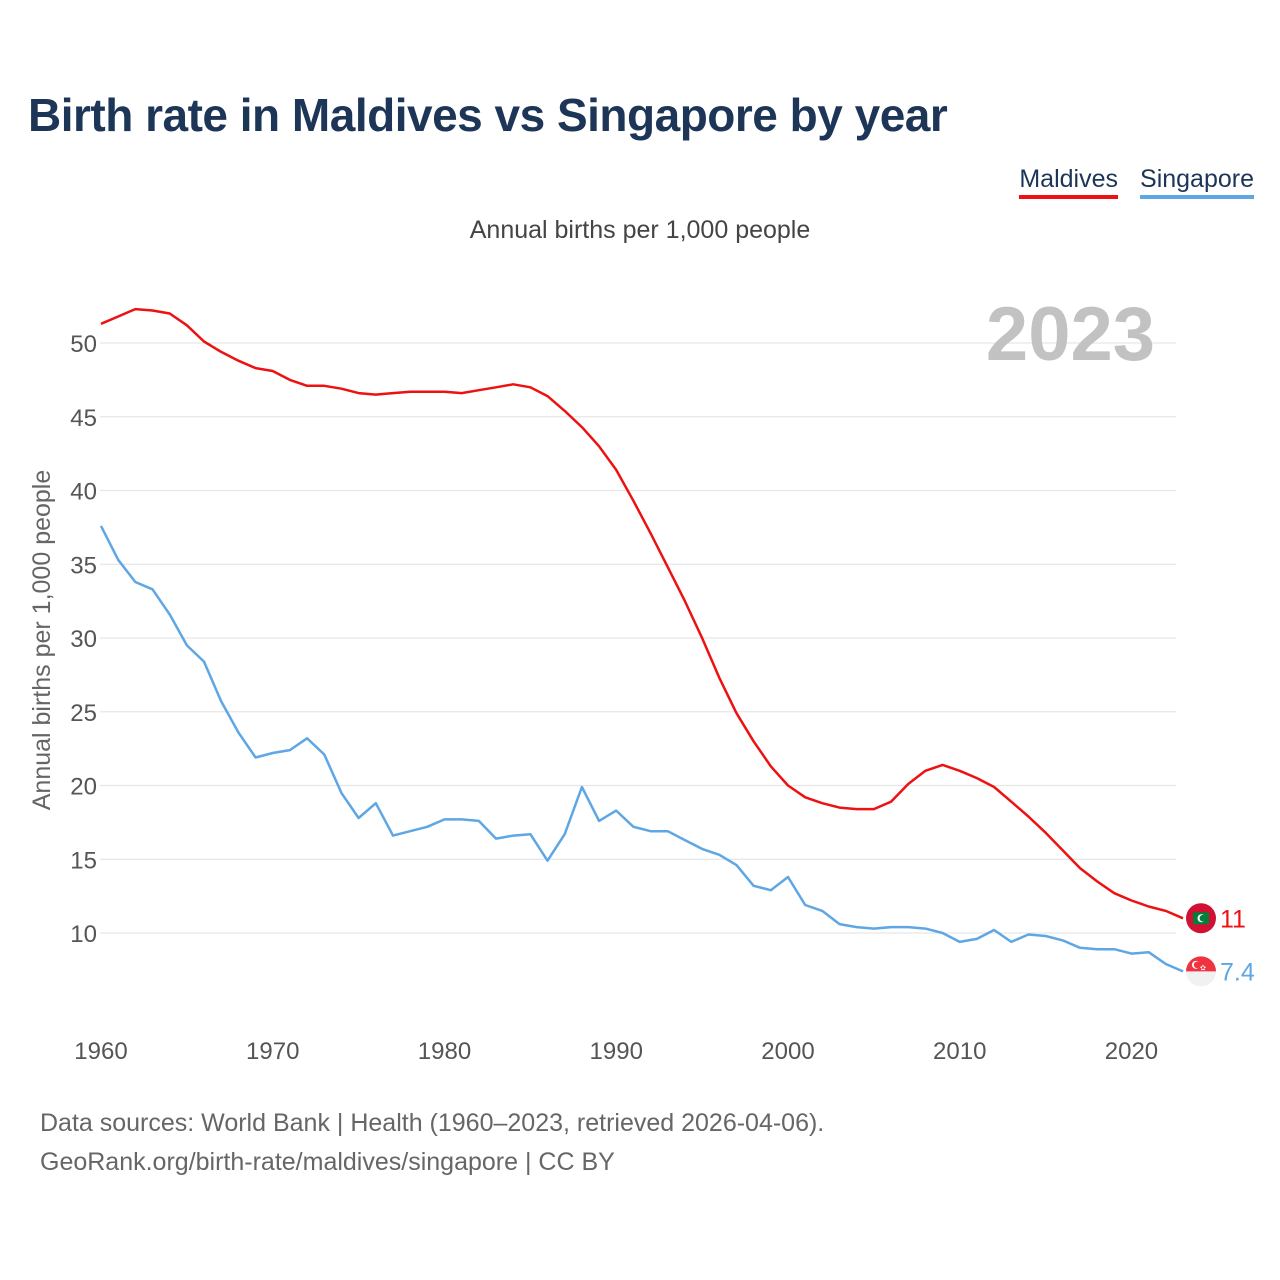 This screenshot has width=1280, height=1280. I want to click on y-tick-label-40: 40, so click(83, 492).